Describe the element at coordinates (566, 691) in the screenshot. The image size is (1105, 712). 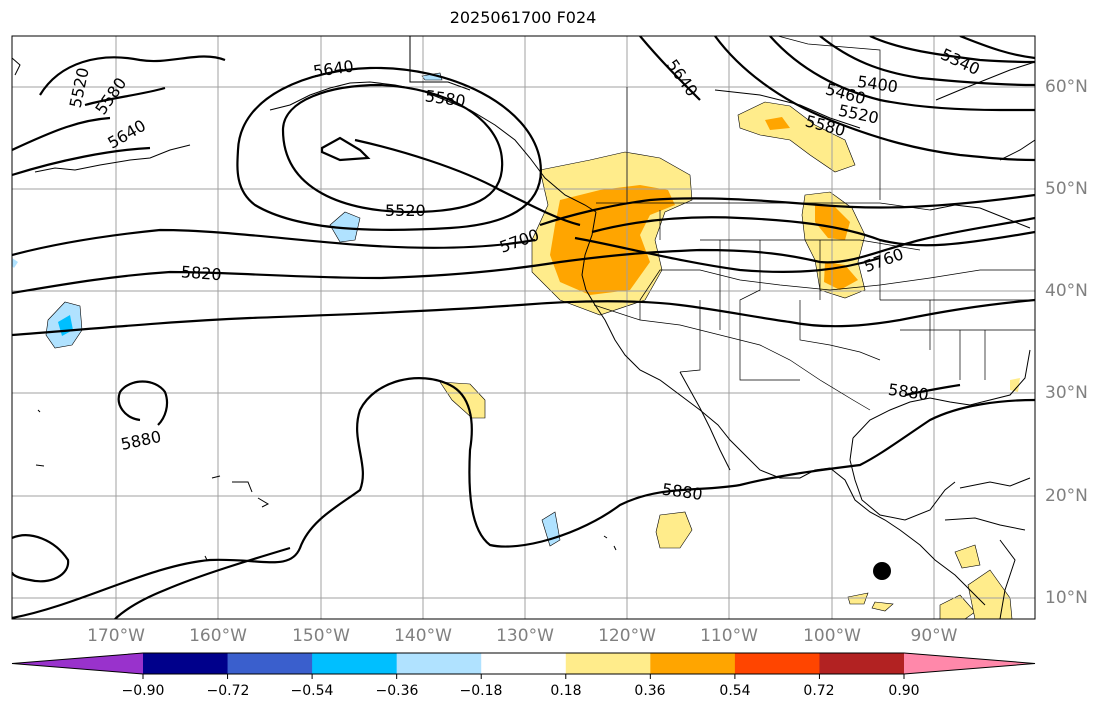
I see `colorbar-tick-label: 0.18` at that location.